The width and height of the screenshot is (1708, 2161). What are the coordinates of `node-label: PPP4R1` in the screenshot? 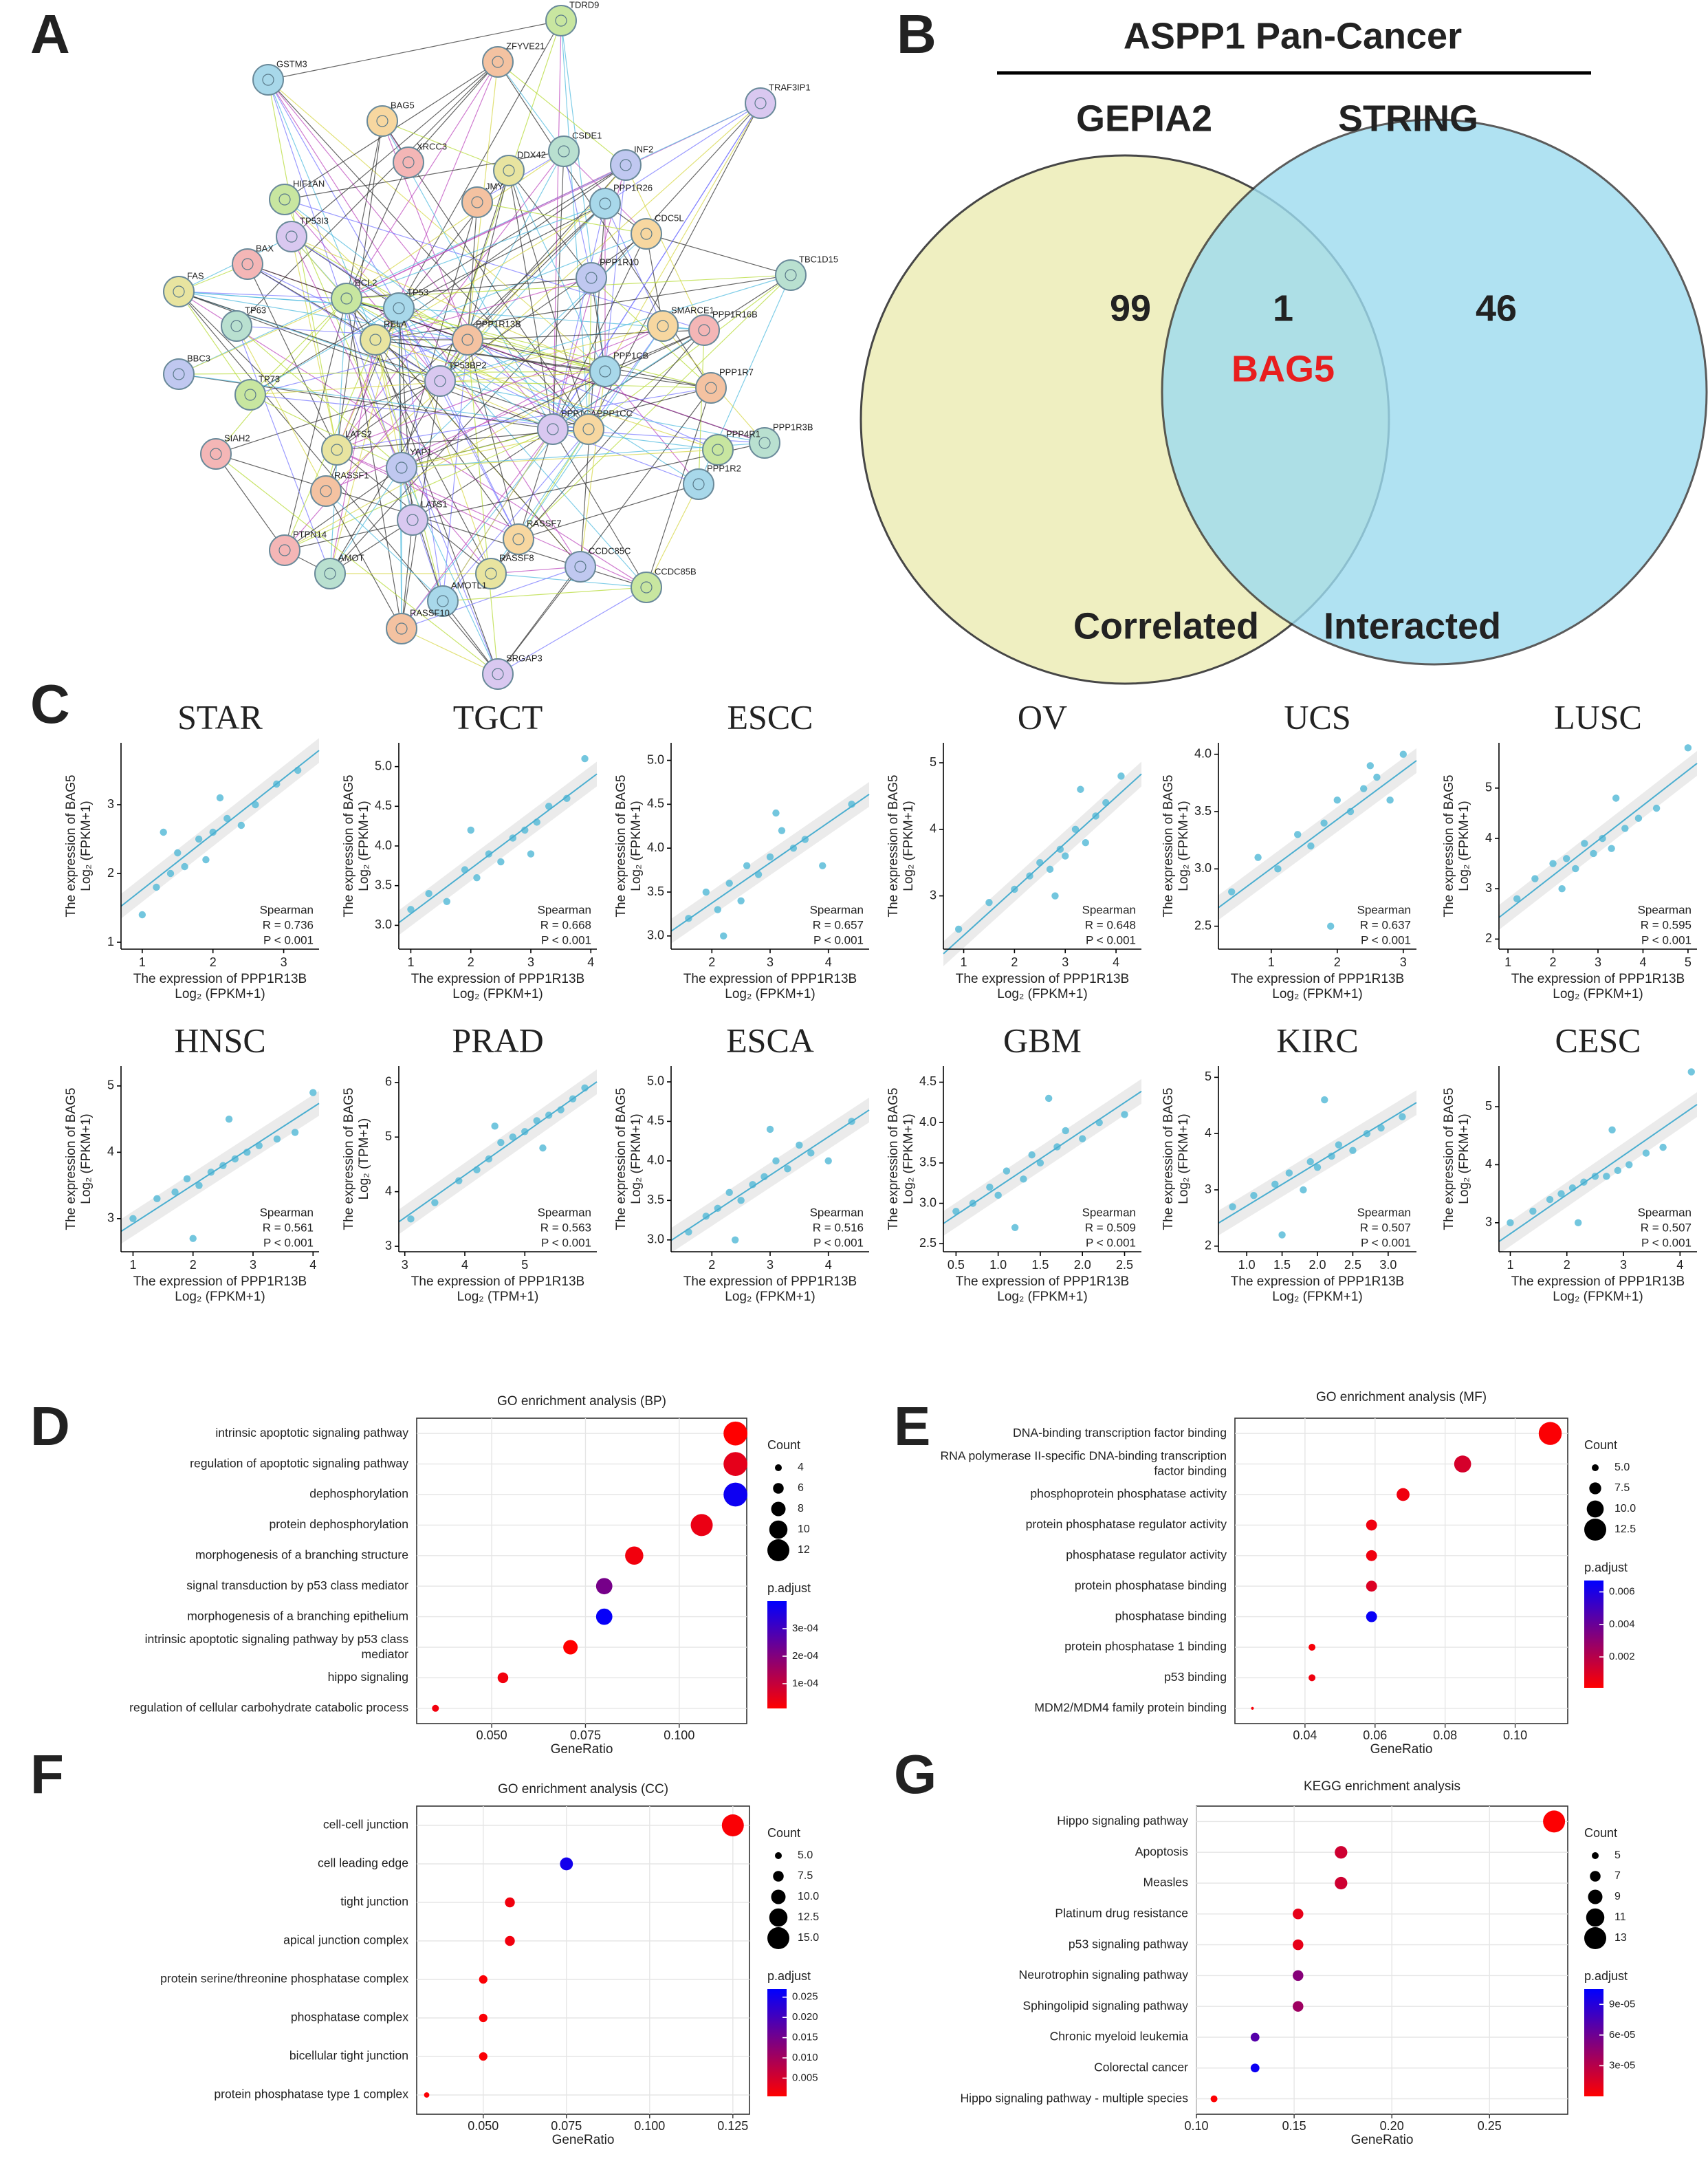 It's located at (743, 434).